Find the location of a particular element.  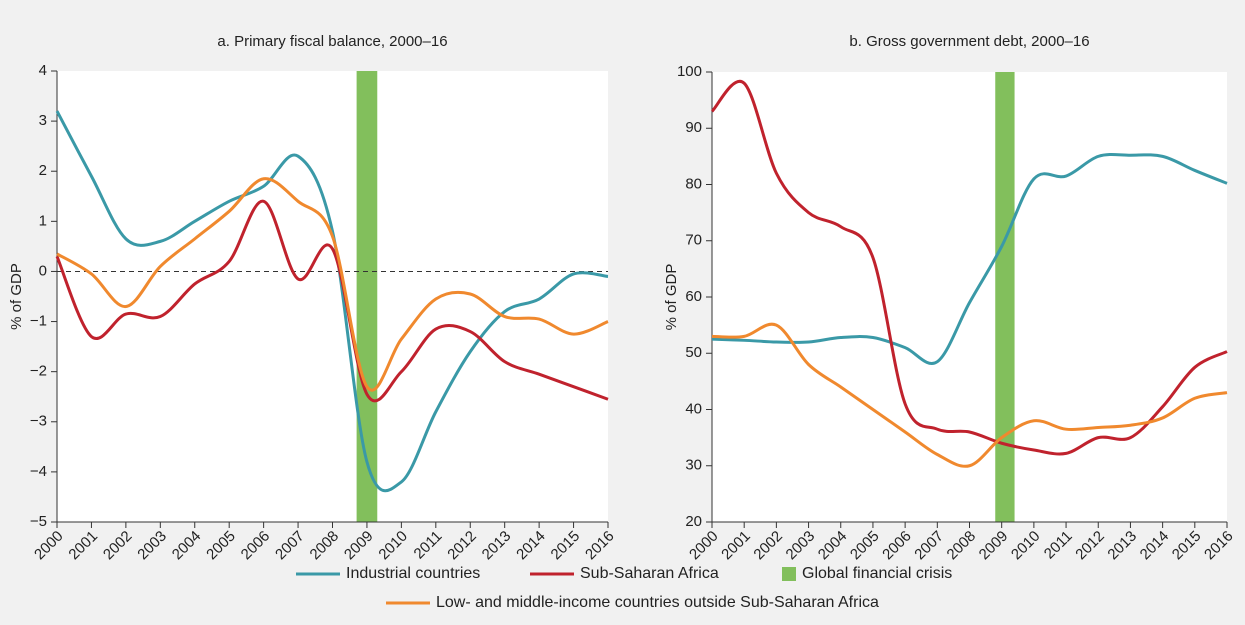

y-tick-label: −4 is located at coordinates (38, 471).